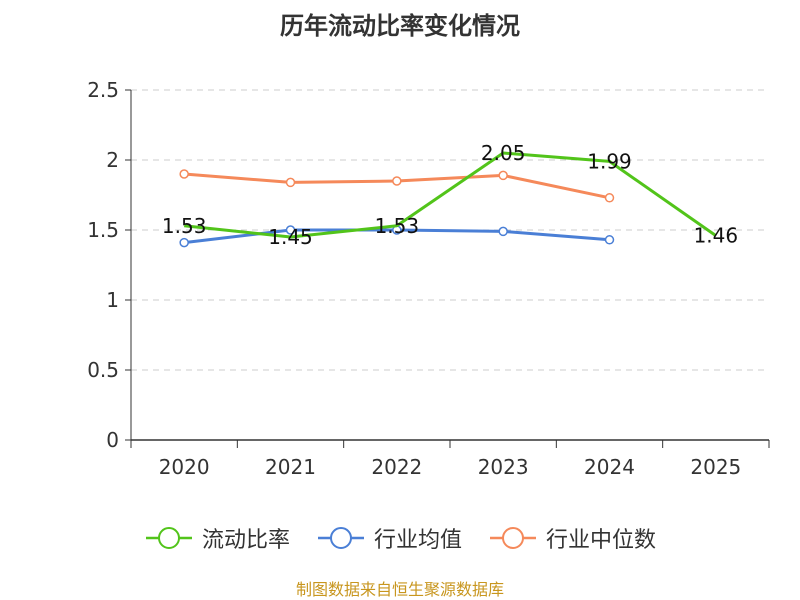 This screenshot has width=800, height=600. What do you see at coordinates (601, 540) in the screenshot?
I see `legend-label: 行业中位数` at bounding box center [601, 540].